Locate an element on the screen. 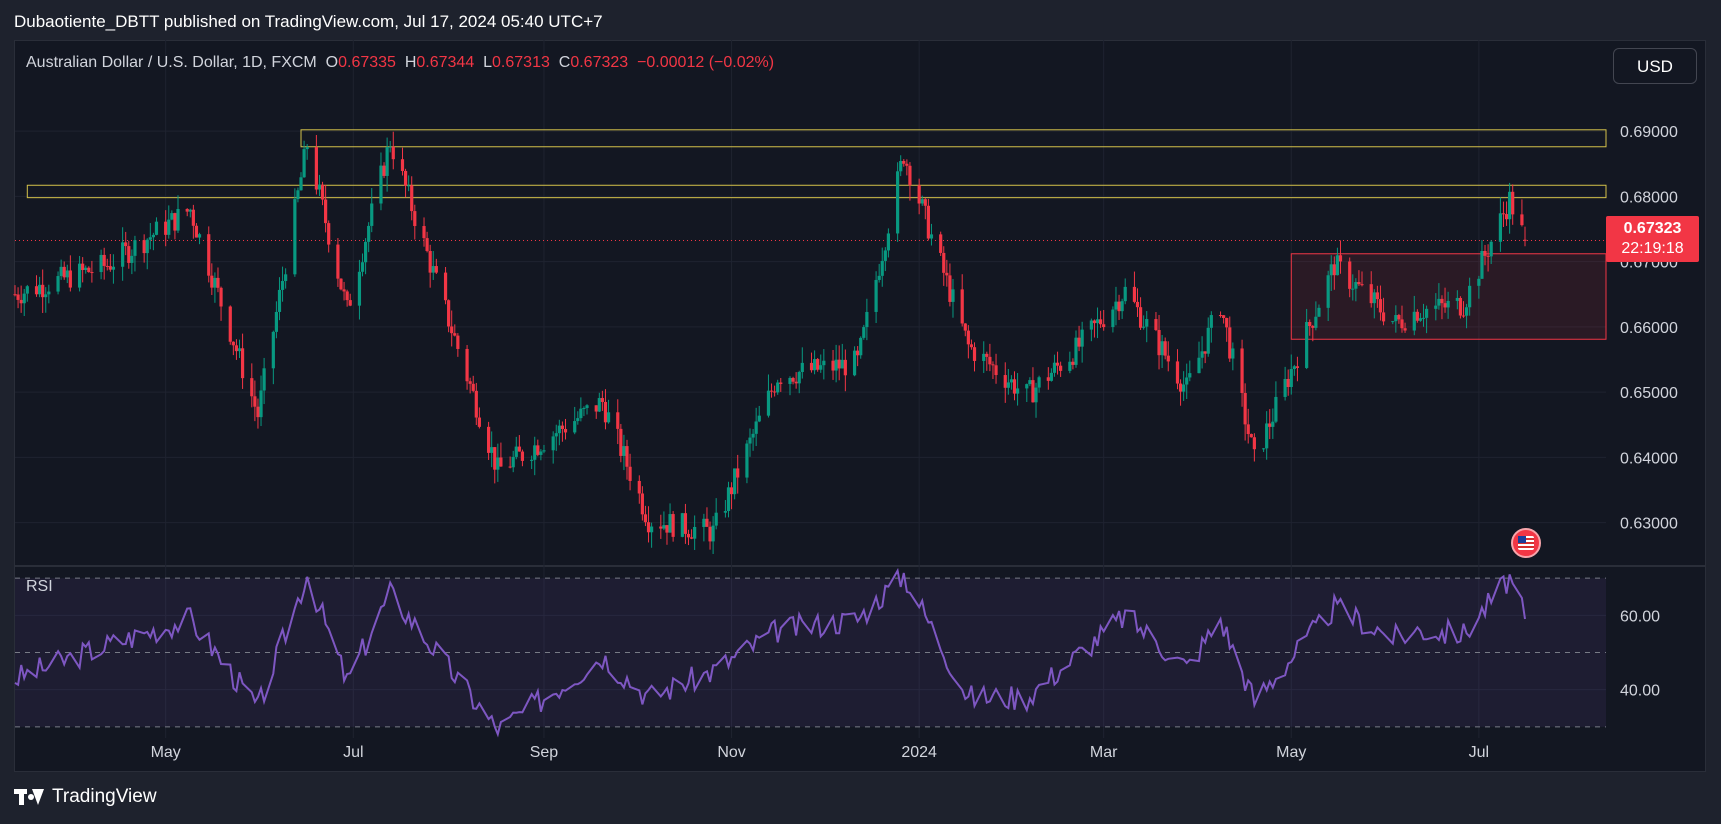 The height and width of the screenshot is (824, 1721). current-price-value: 0.67323 is located at coordinates (1652, 228).